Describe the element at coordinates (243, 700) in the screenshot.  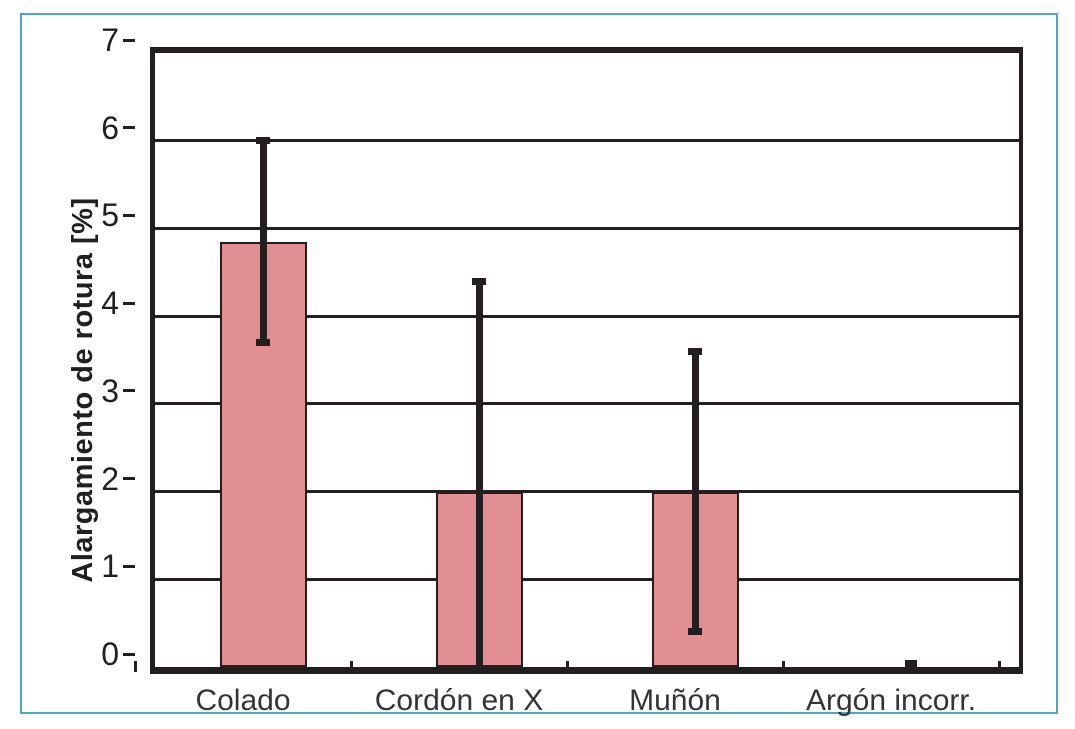
I see `x-category-label-0: Colado` at that location.